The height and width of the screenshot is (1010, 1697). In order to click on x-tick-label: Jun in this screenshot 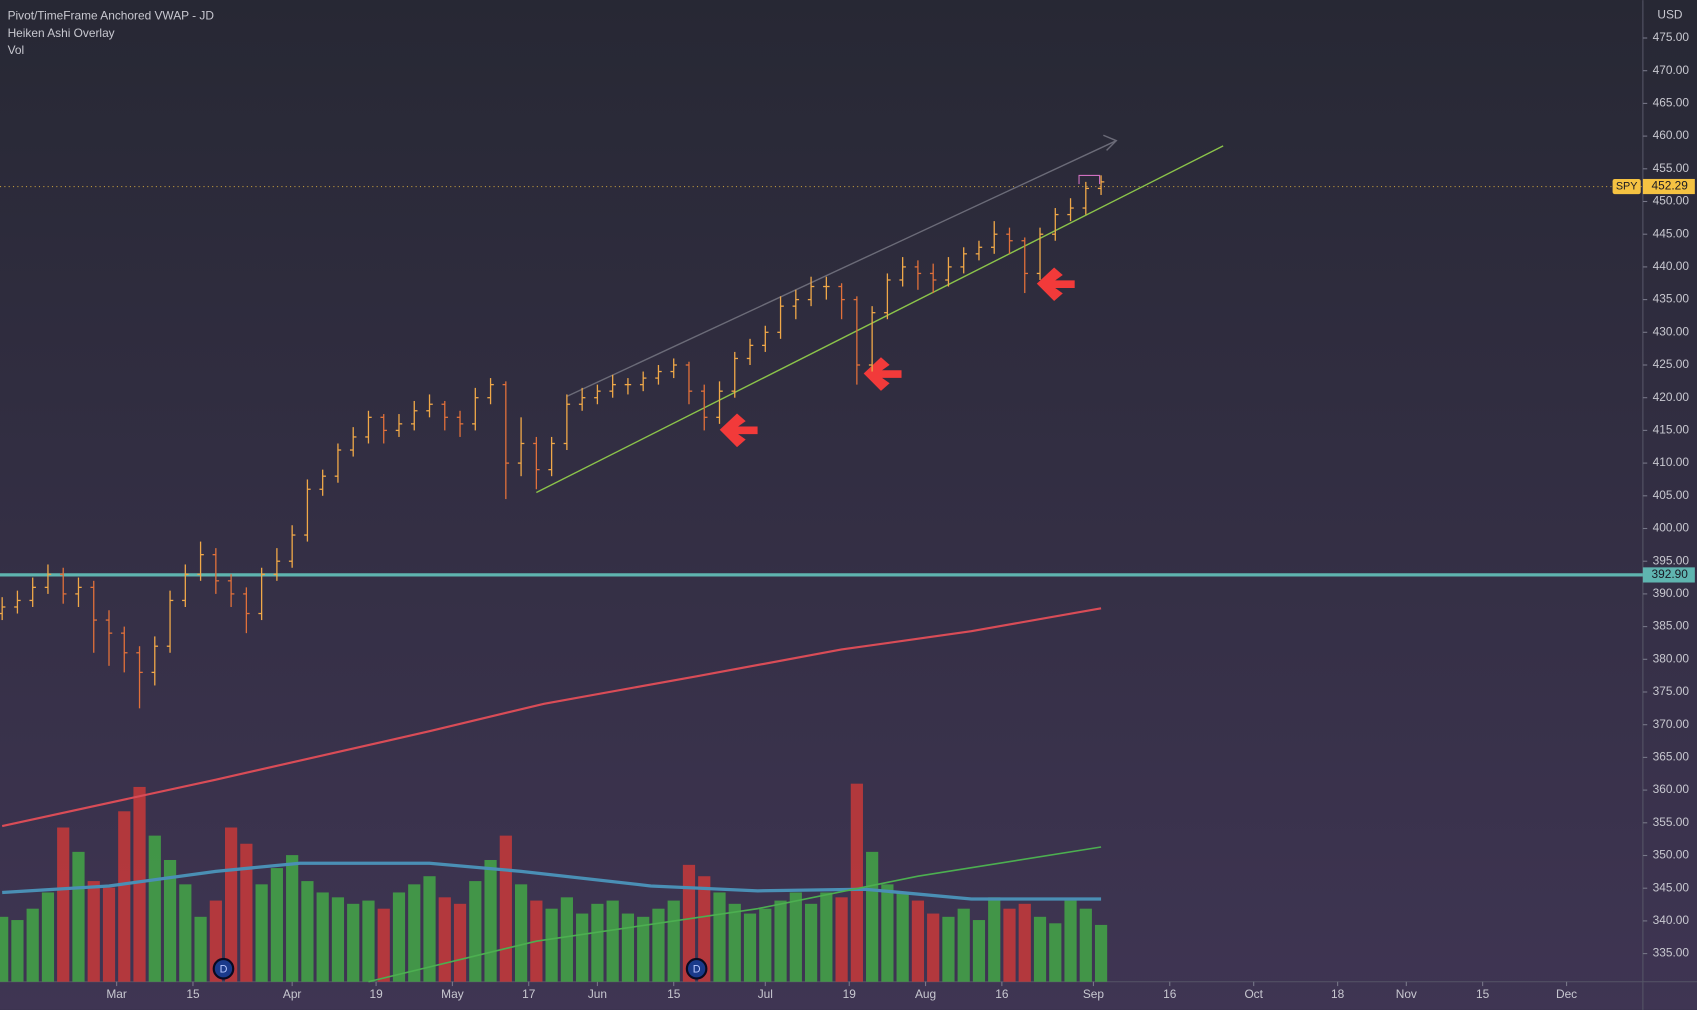, I will do `click(597, 994)`.